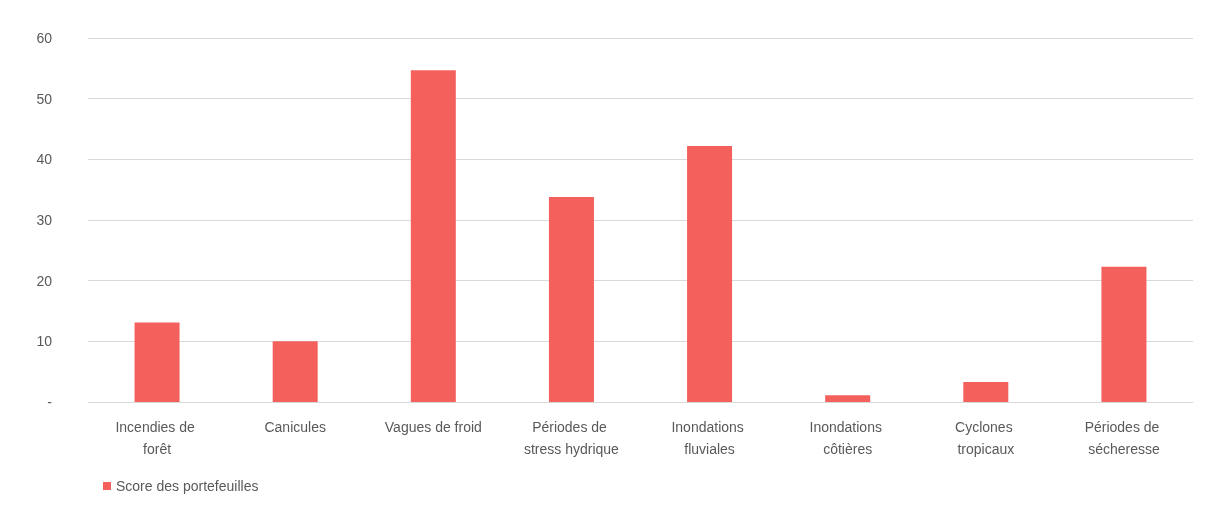 The width and height of the screenshot is (1223, 518). Describe the element at coordinates (50, 402) in the screenshot. I see `y-tick-label: -` at that location.